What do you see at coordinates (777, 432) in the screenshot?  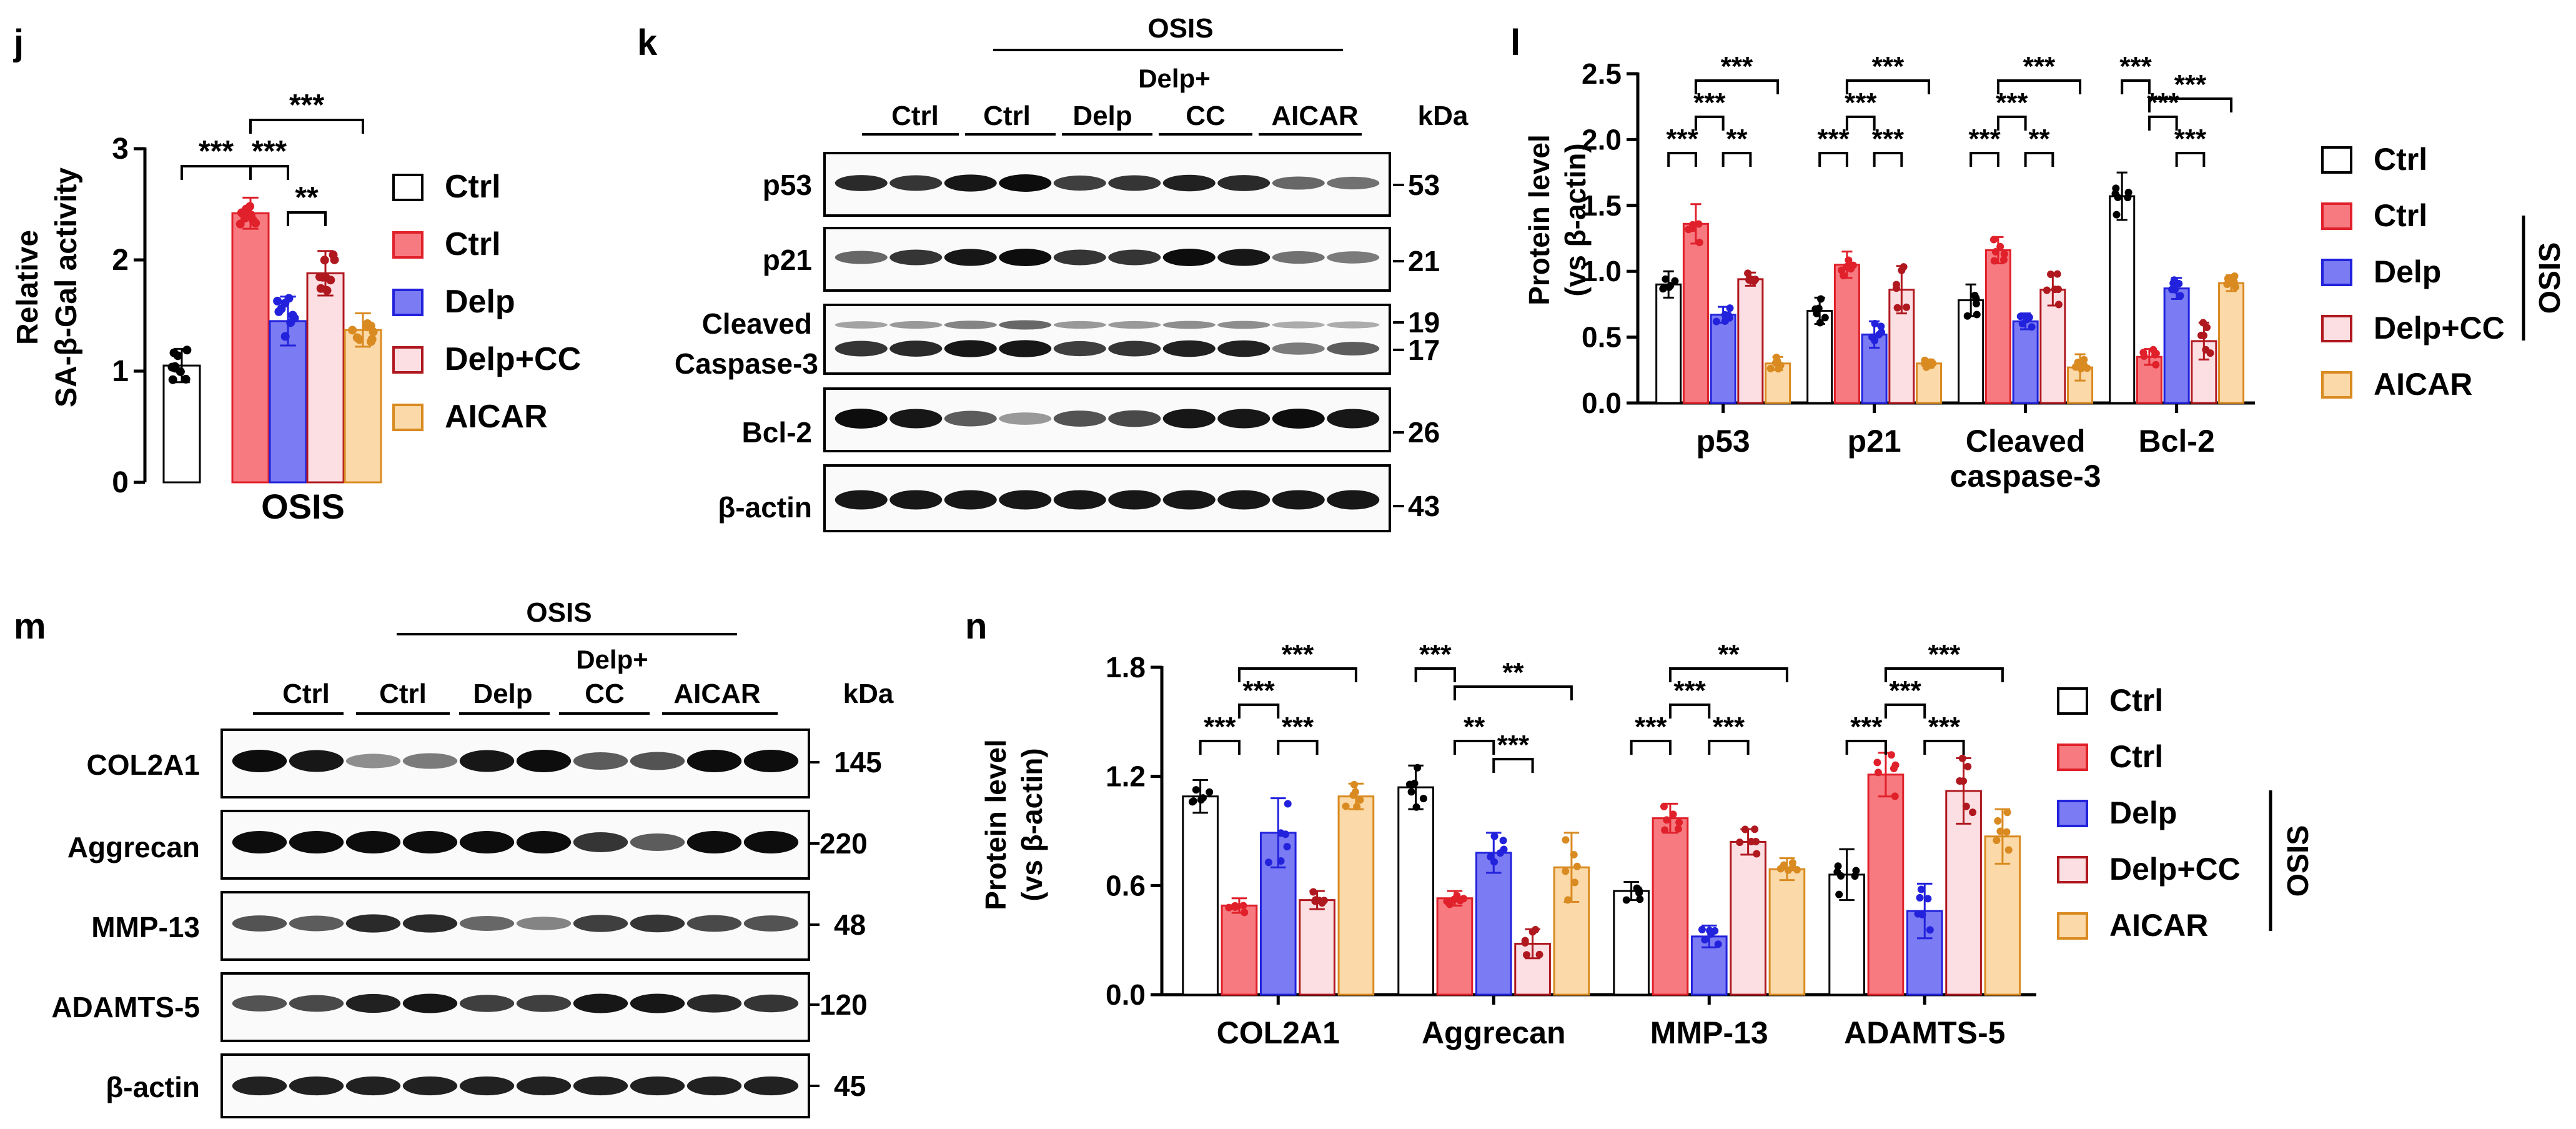 I see `k-row-label: Bcl-2` at bounding box center [777, 432].